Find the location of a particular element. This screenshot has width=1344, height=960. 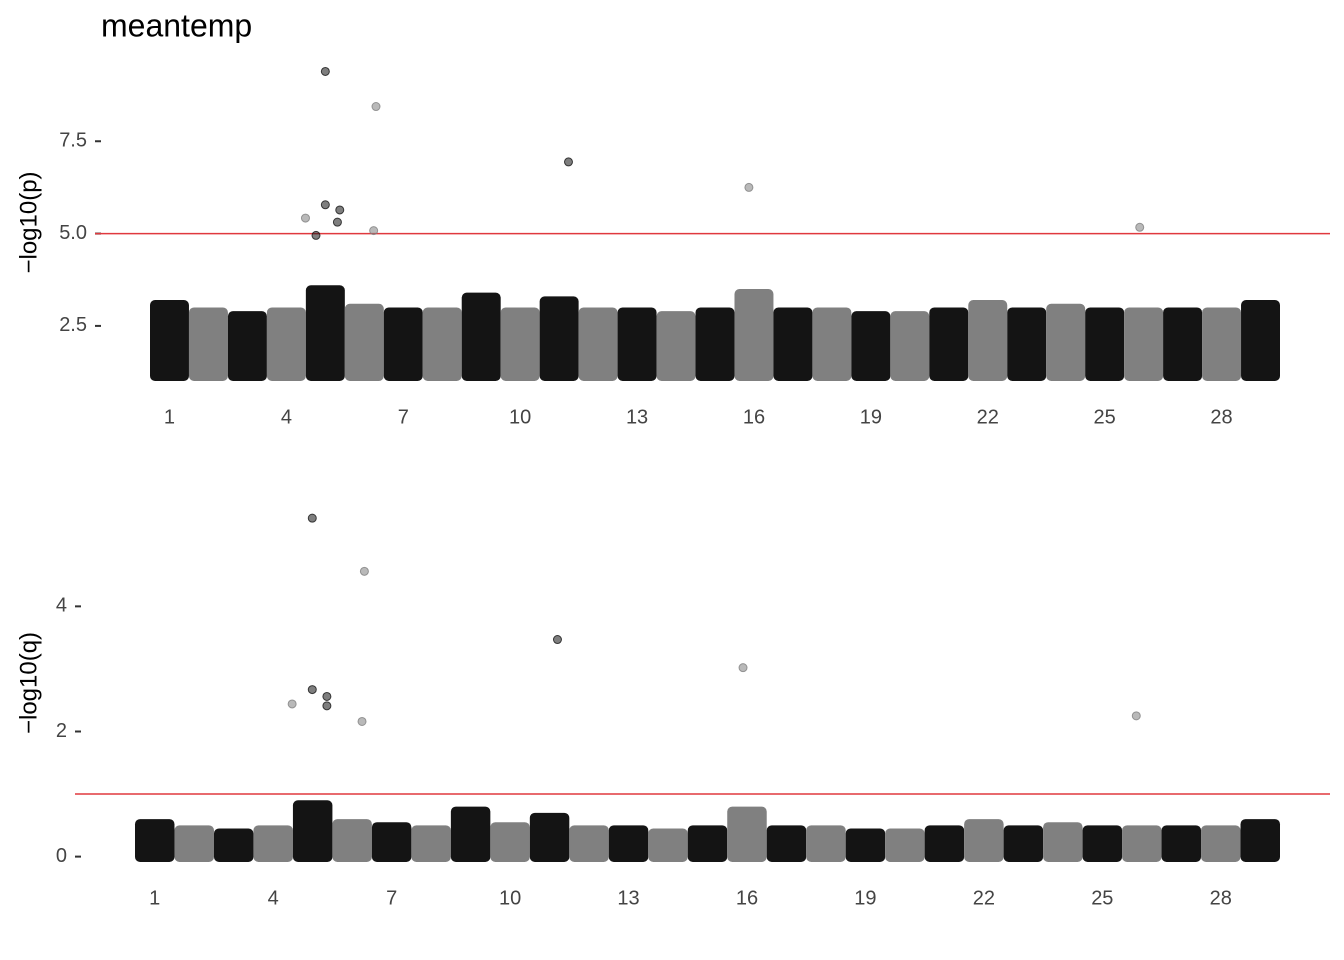

x-tick-label: 7 is located at coordinates (403, 417).